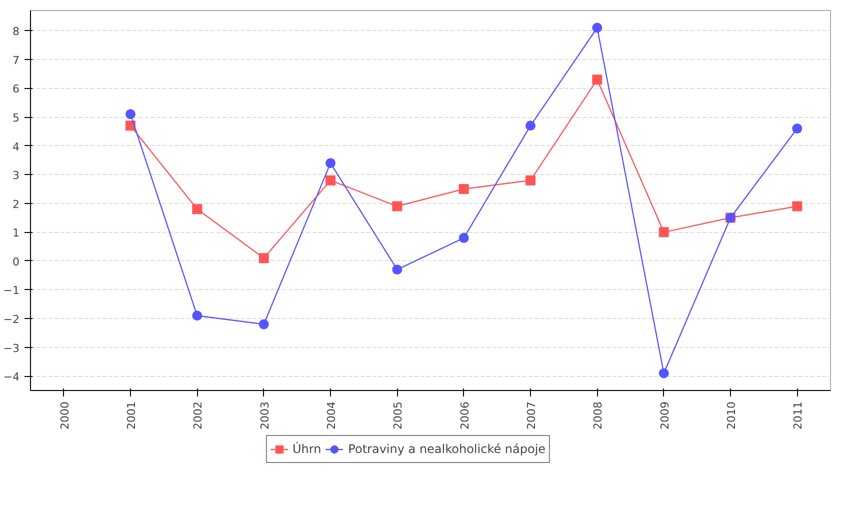 The height and width of the screenshot is (517, 867). Describe the element at coordinates (16, 118) in the screenshot. I see `y-tick-label: 5` at that location.